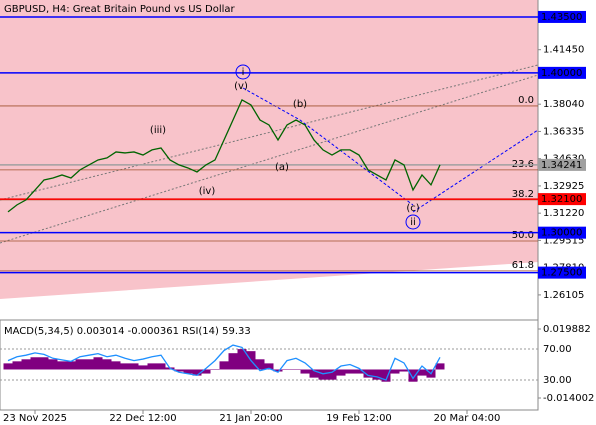  I want to click on wave-label: (a), so click(282, 167).